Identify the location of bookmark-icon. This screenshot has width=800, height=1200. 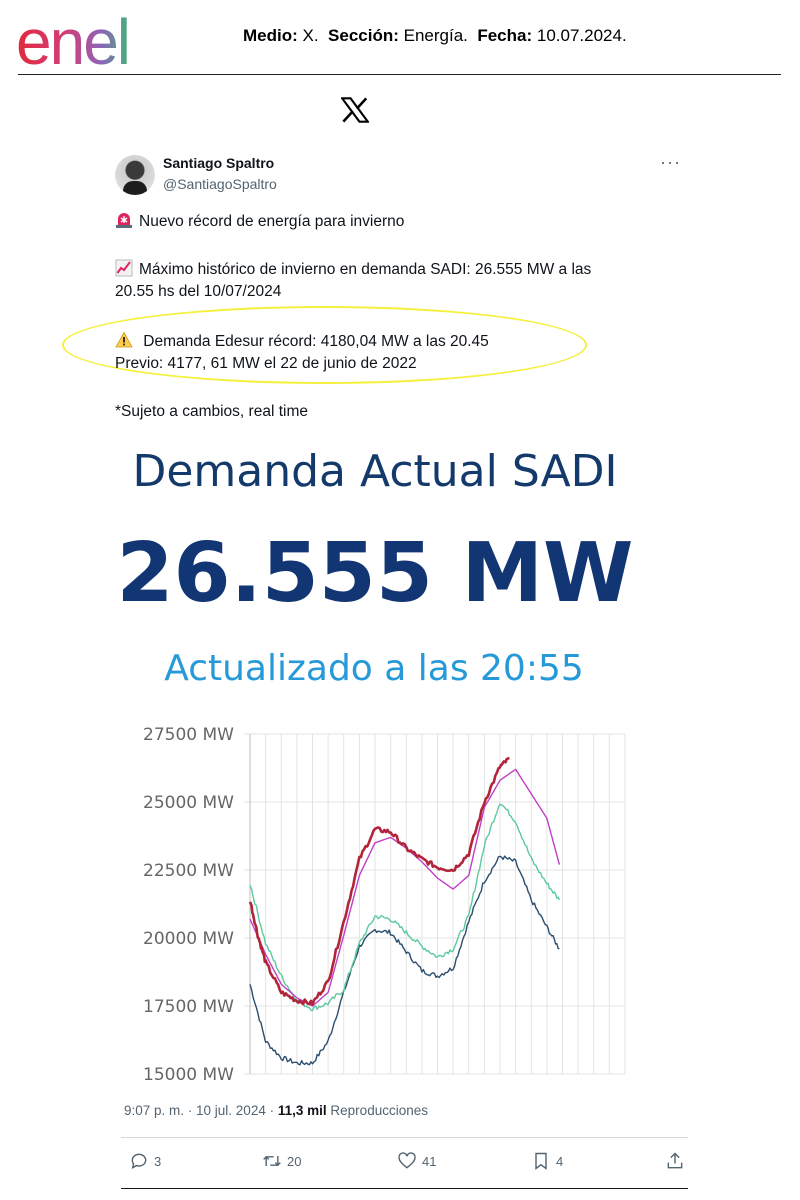
(541, 1161).